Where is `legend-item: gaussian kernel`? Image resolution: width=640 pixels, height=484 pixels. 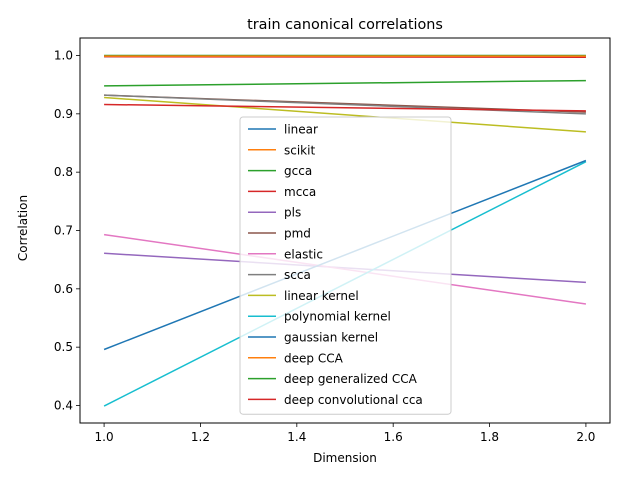
legend-item: gaussian kernel is located at coordinates (313, 338).